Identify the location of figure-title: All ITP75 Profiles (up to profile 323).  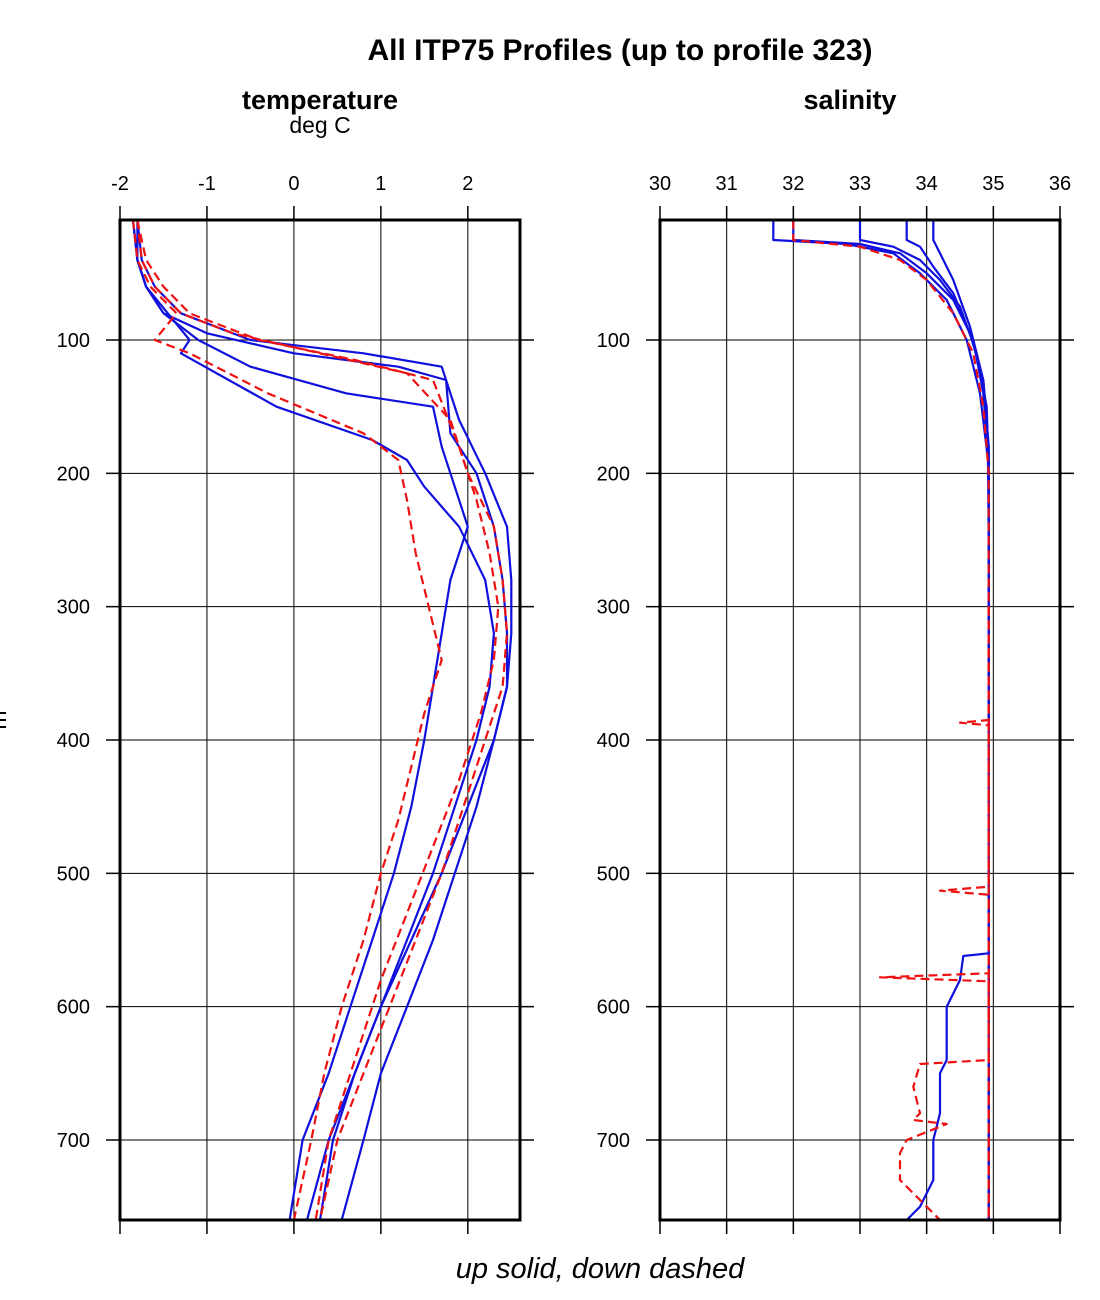
(619, 50).